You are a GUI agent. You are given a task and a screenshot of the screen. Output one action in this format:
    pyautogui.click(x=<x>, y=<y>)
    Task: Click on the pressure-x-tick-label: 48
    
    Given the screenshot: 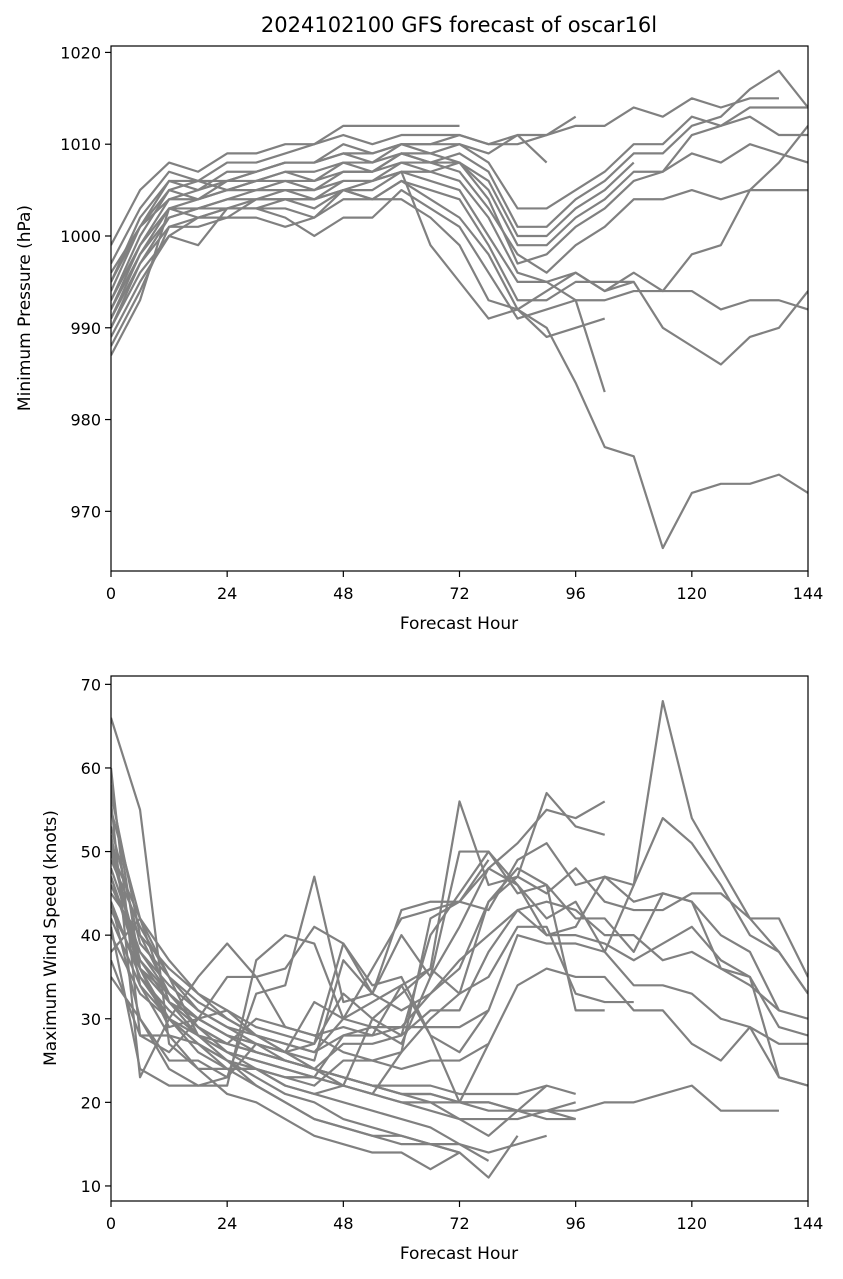 What is the action you would take?
    pyautogui.click(x=343, y=593)
    